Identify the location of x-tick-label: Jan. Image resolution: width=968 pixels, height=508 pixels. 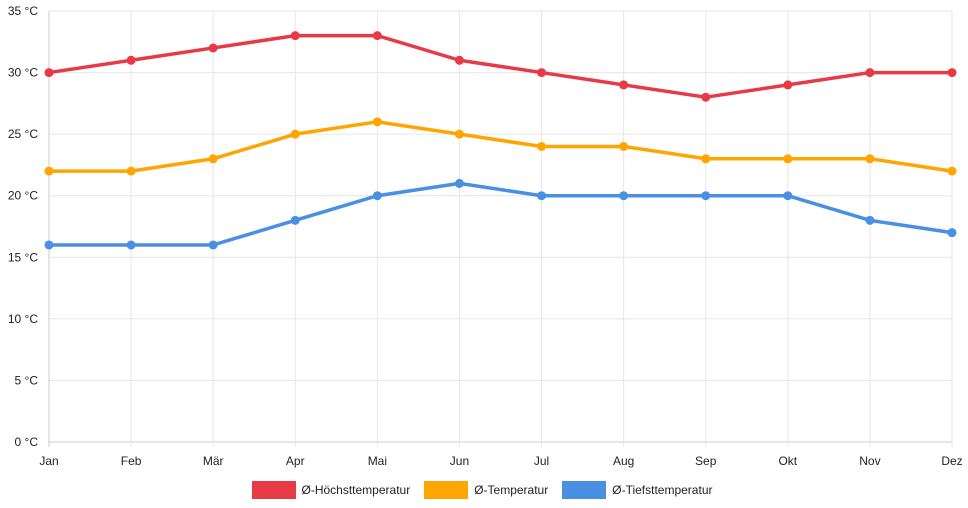
(48, 461).